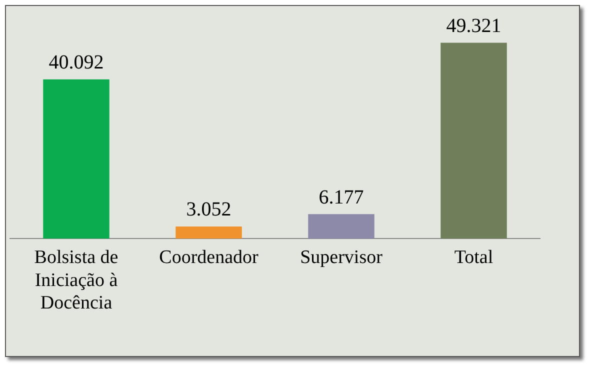 This screenshot has width=590, height=373. What do you see at coordinates (474, 25) in the screenshot?
I see `data-label: 49.321` at bounding box center [474, 25].